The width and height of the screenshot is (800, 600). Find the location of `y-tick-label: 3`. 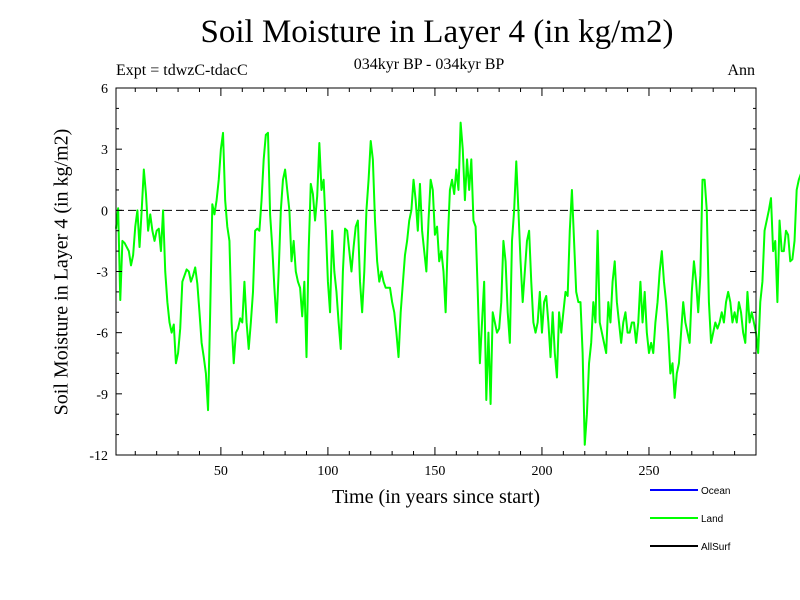

y-tick-label: 3 is located at coordinates (104, 150).